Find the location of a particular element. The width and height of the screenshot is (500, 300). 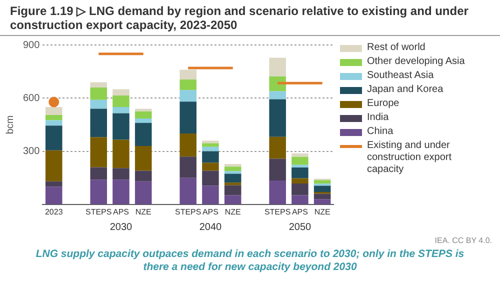

text: 2050 is located at coordinates (300, 227).